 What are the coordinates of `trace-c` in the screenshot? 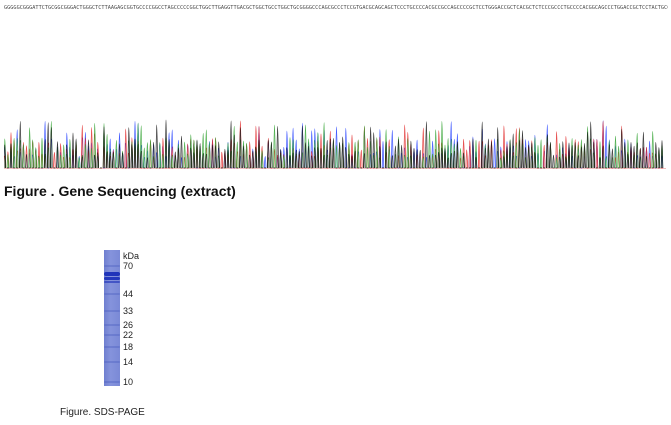 It's located at (334, 144).